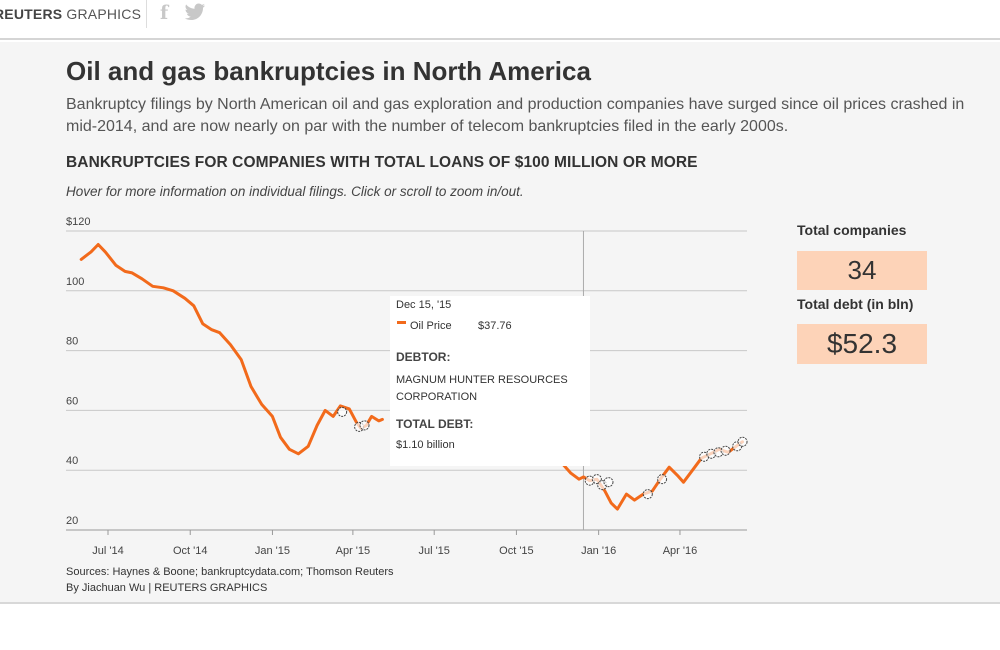 This screenshot has width=1000, height=650. I want to click on series-swatch, so click(401, 322).